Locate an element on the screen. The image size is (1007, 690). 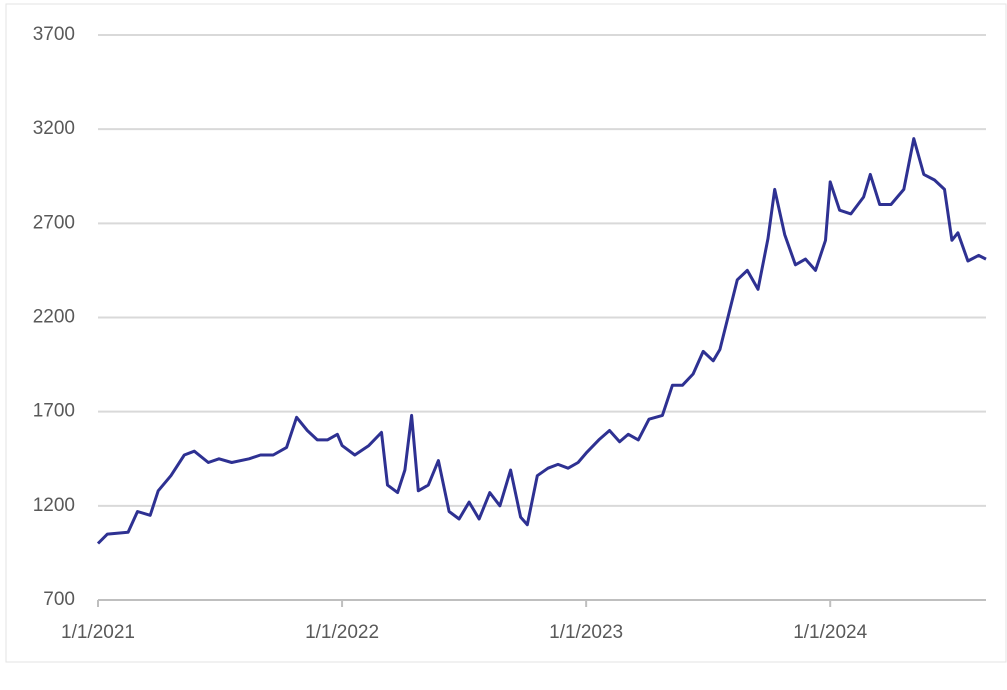
y-tick-label: 1700 is located at coordinates (54, 411).